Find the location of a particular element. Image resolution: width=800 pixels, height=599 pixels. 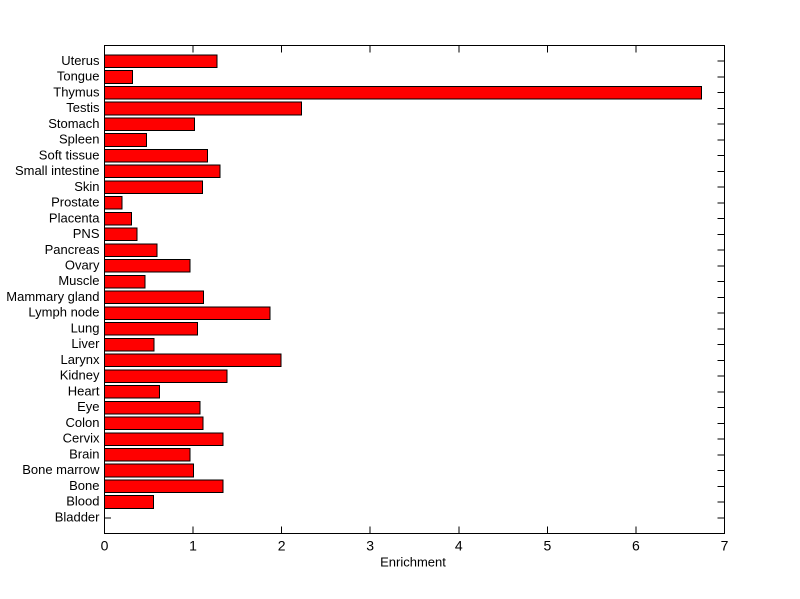

svg-text: 3 is located at coordinates (370, 546).